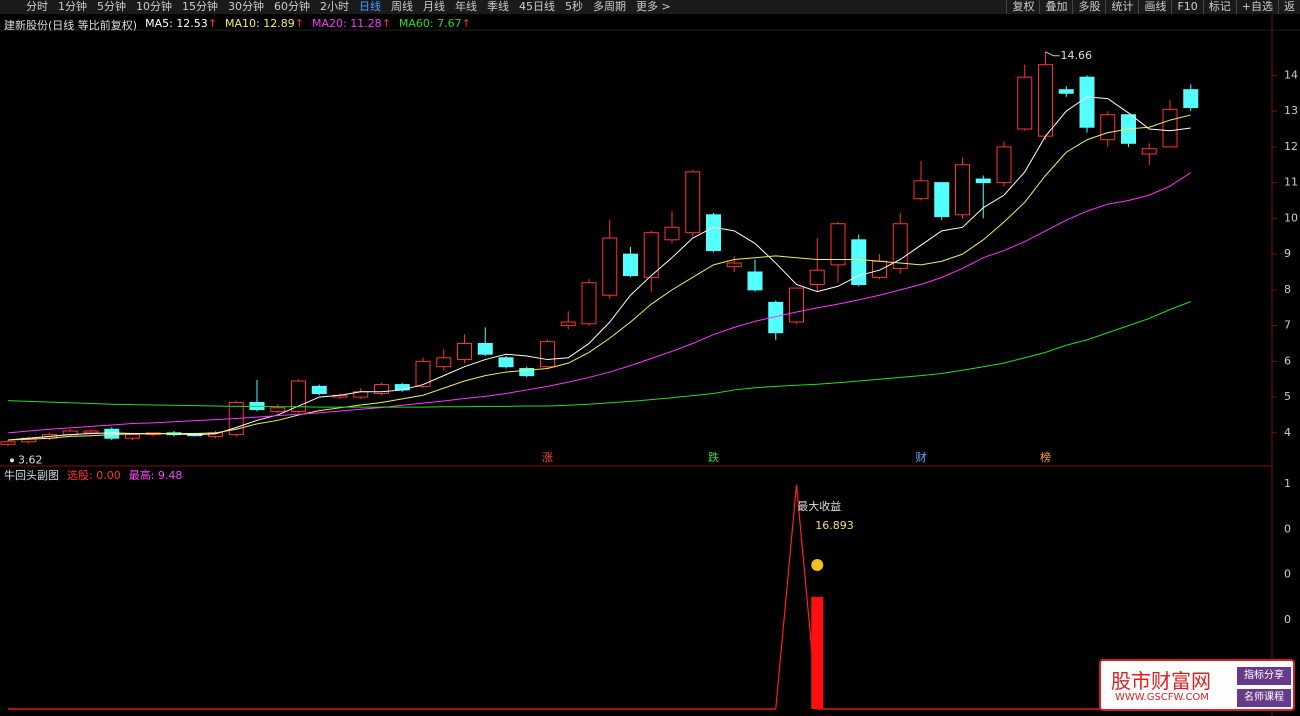  I want to click on ma-line, so click(599, 354).